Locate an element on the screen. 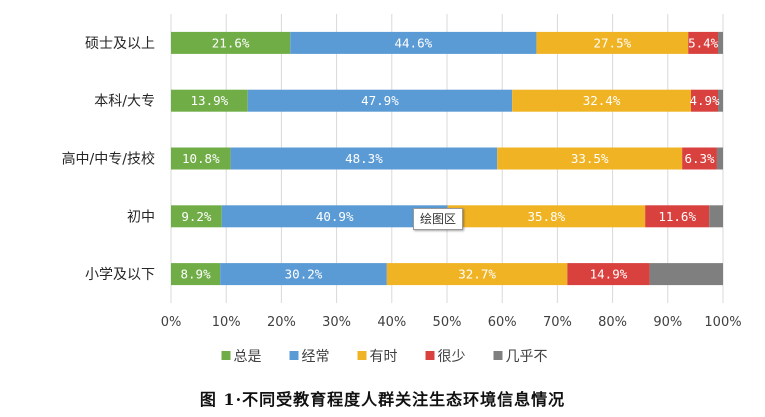  category-label: 小学及以下 is located at coordinates (120, 275).